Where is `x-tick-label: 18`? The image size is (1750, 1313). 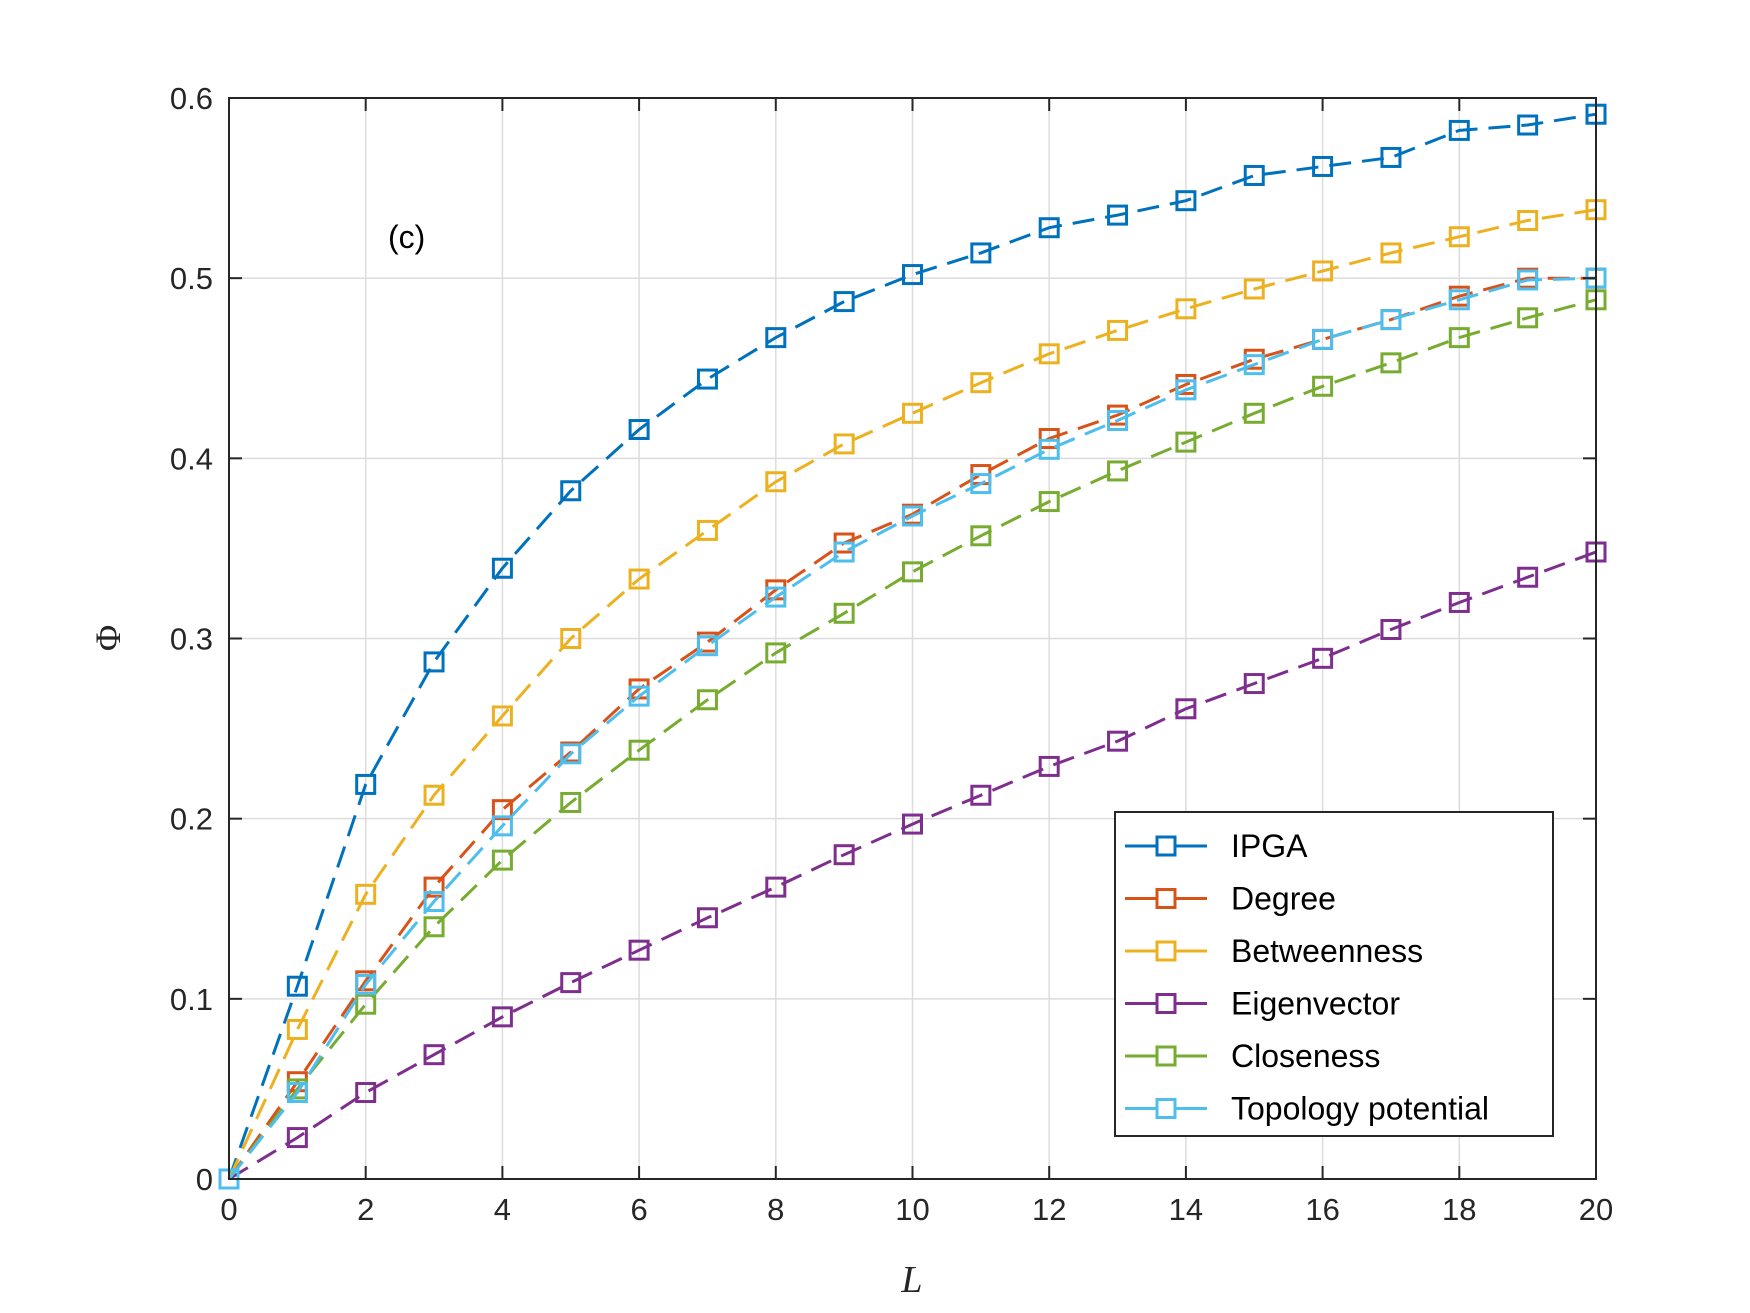
x-tick-label: 18 is located at coordinates (1459, 1209).